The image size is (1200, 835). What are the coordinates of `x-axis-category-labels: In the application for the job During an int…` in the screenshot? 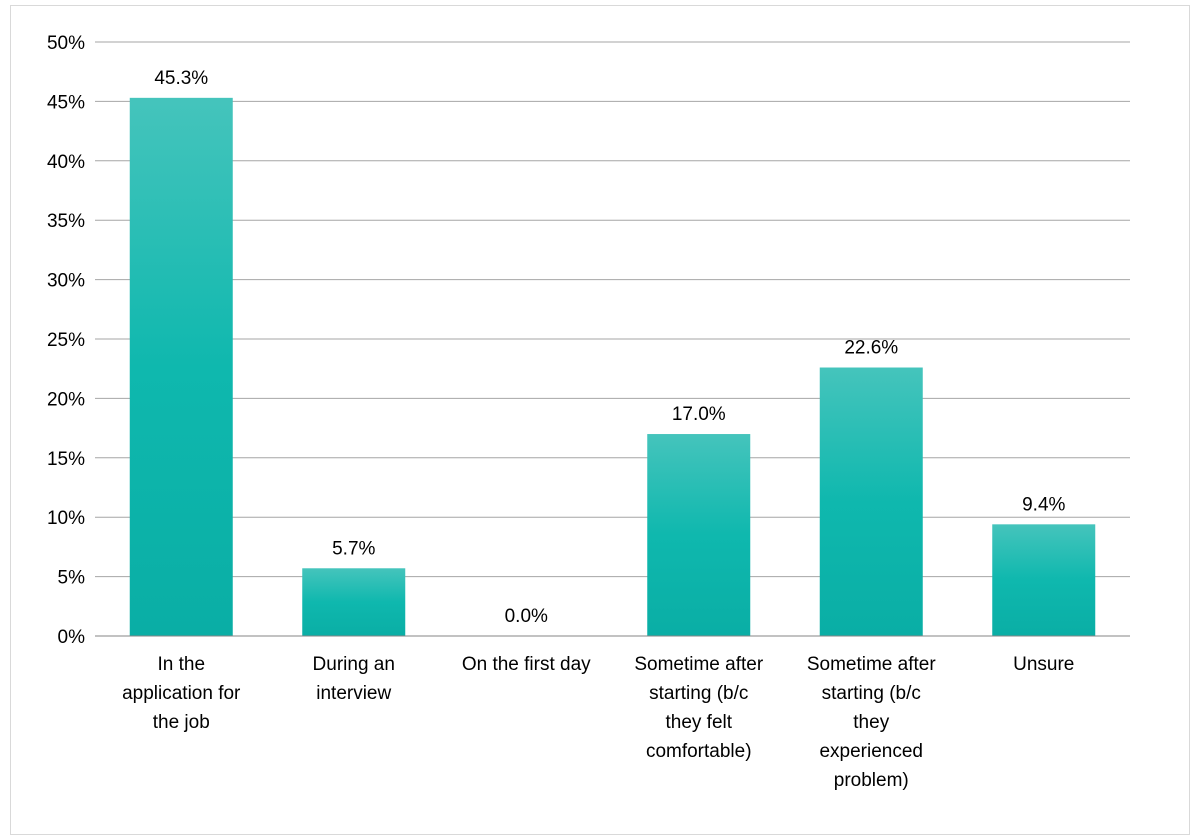 It's located at (598, 722).